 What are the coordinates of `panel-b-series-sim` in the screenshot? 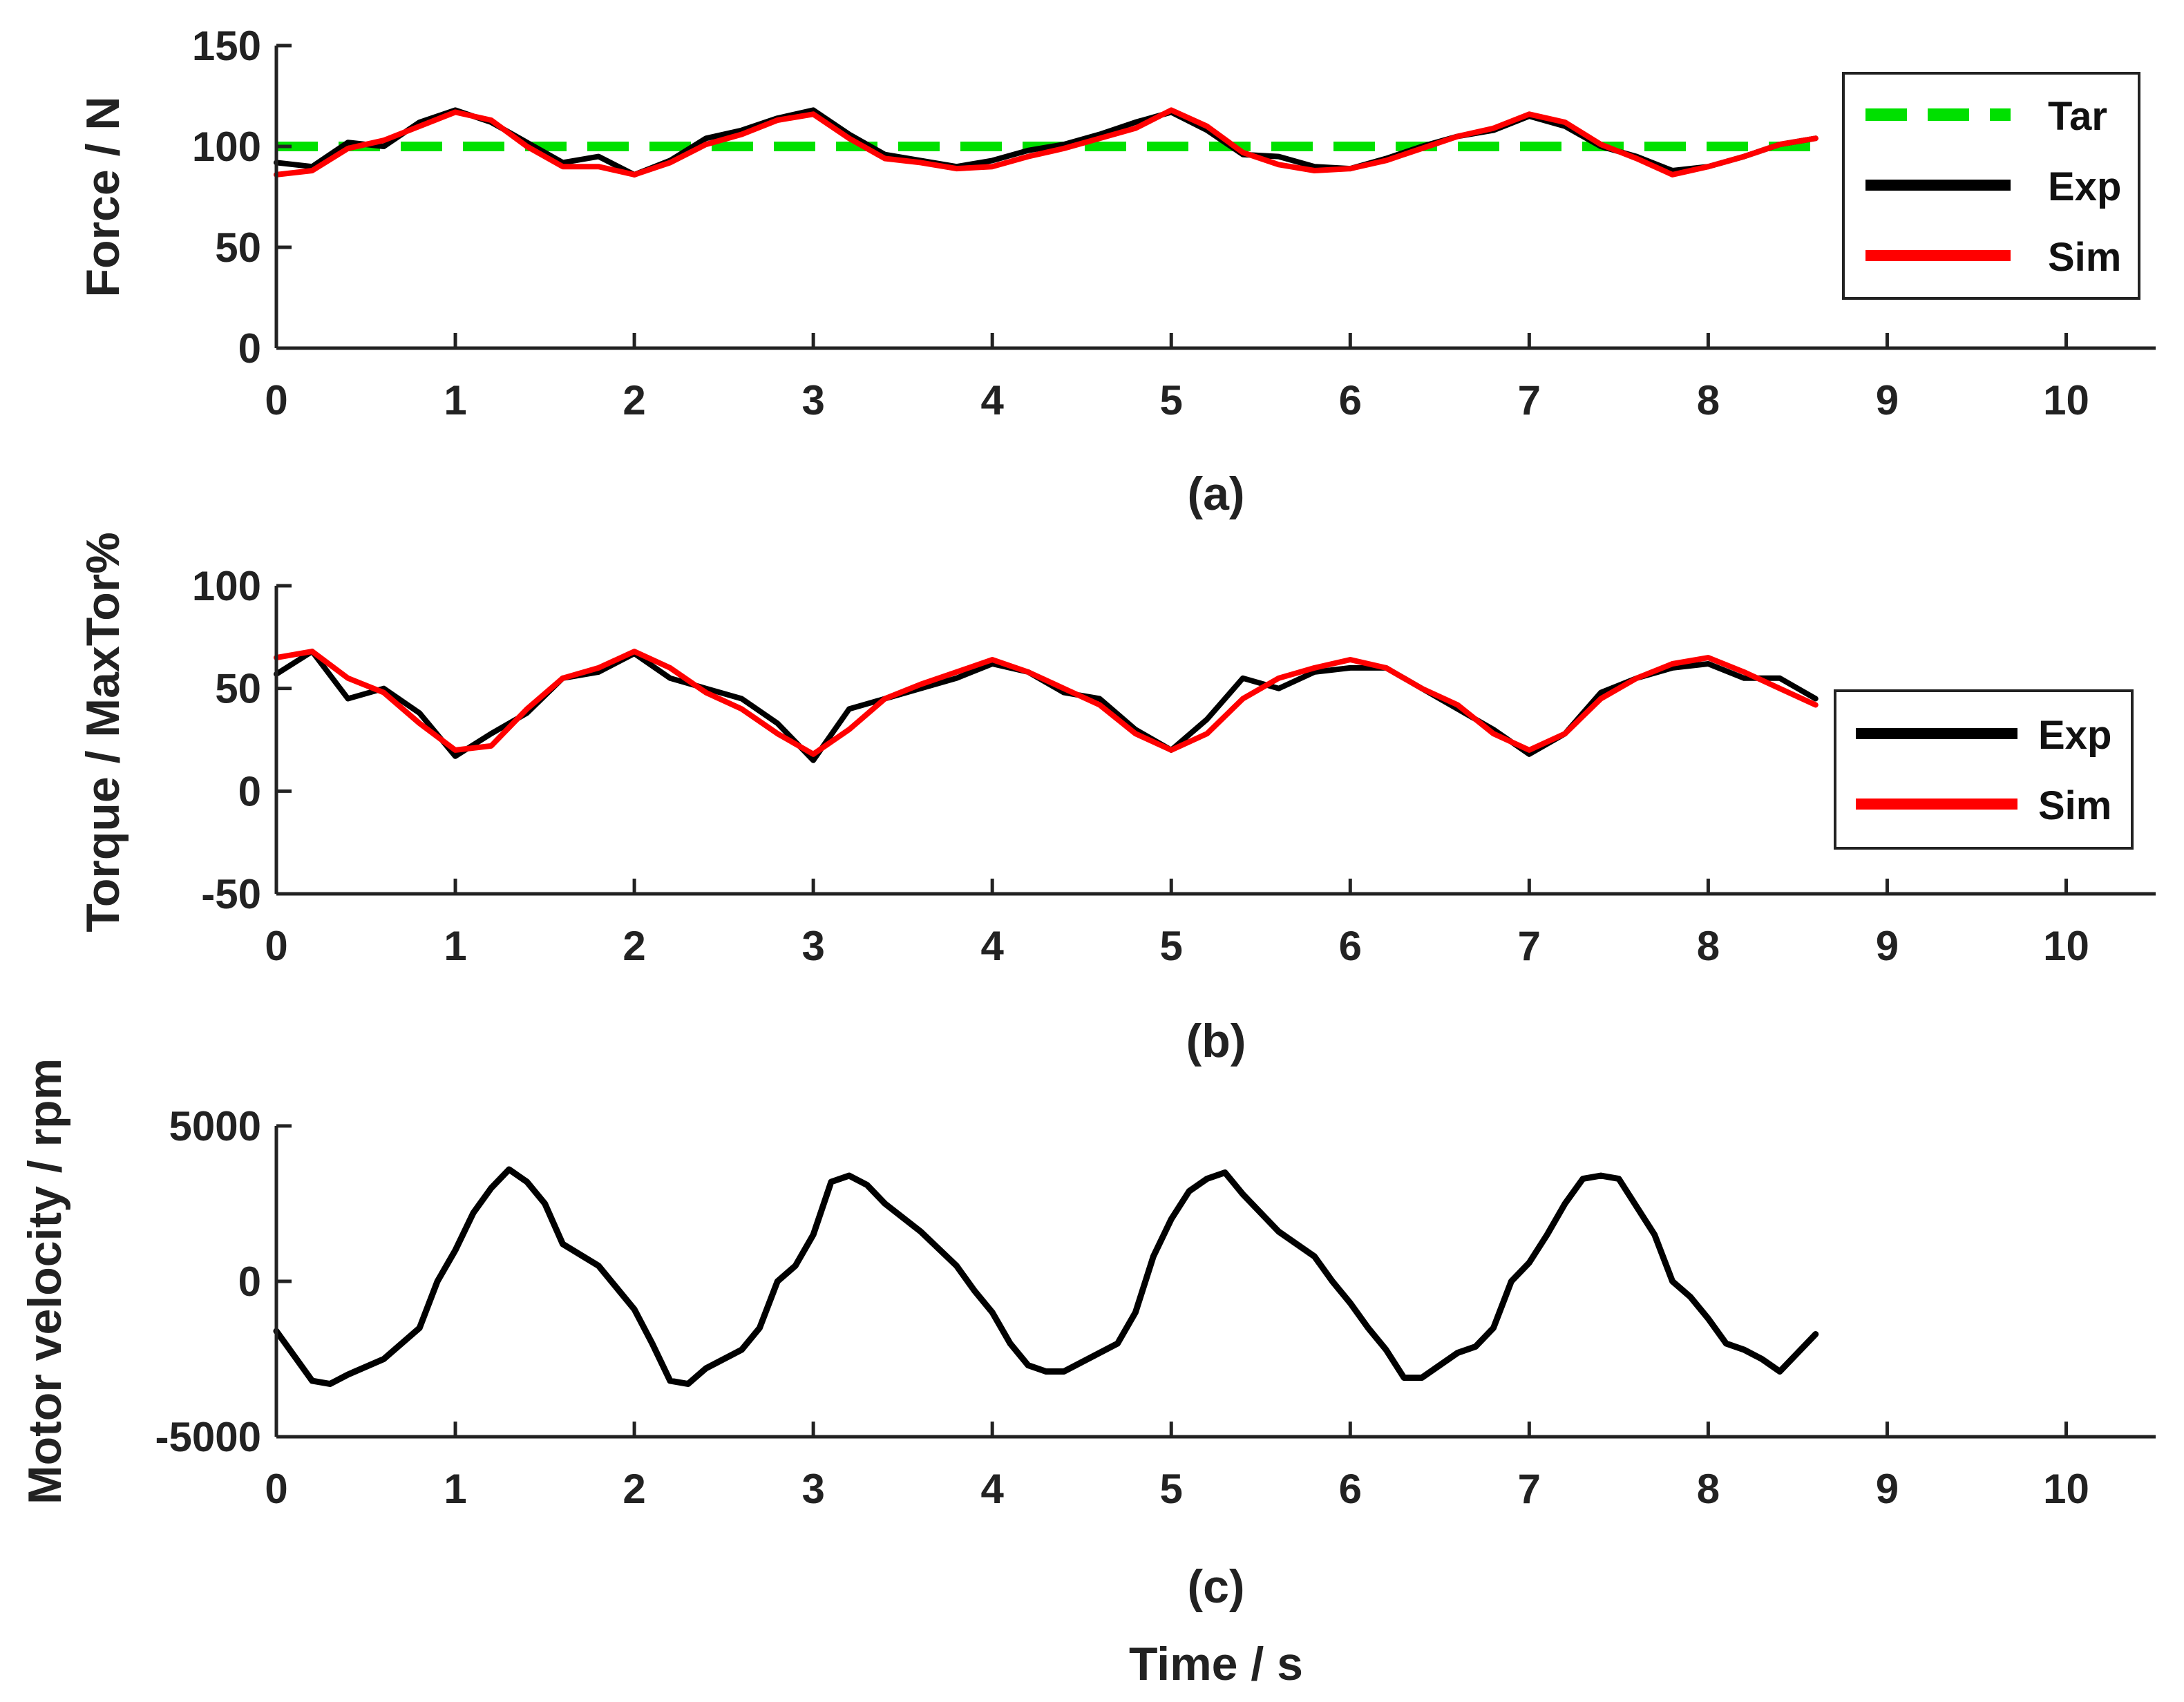 It's located at (1046, 703).